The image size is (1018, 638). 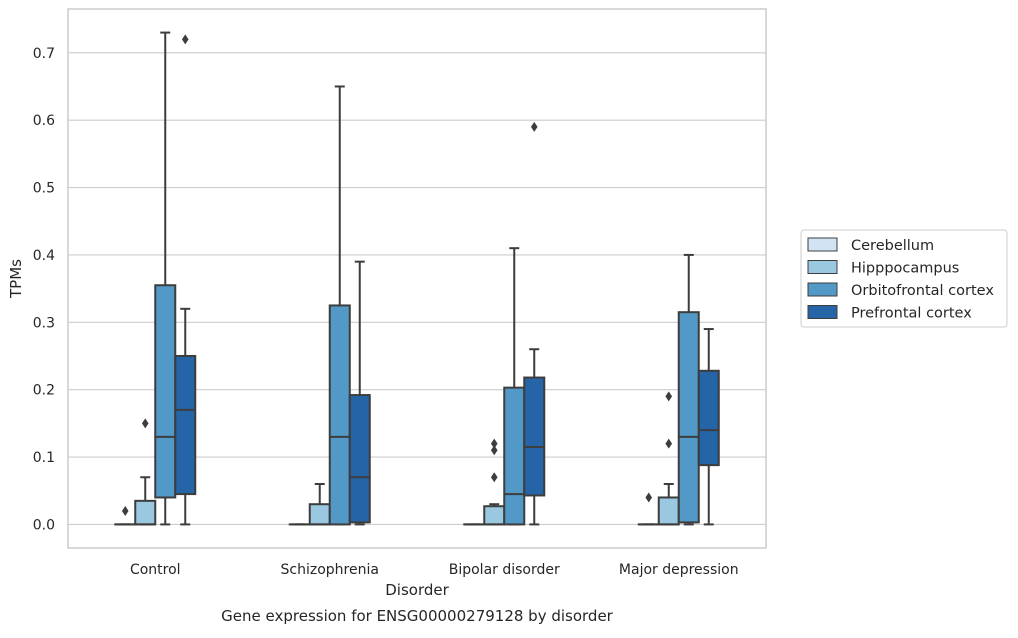 What do you see at coordinates (892, 246) in the screenshot?
I see `legend-label: Cerebellum` at bounding box center [892, 246].